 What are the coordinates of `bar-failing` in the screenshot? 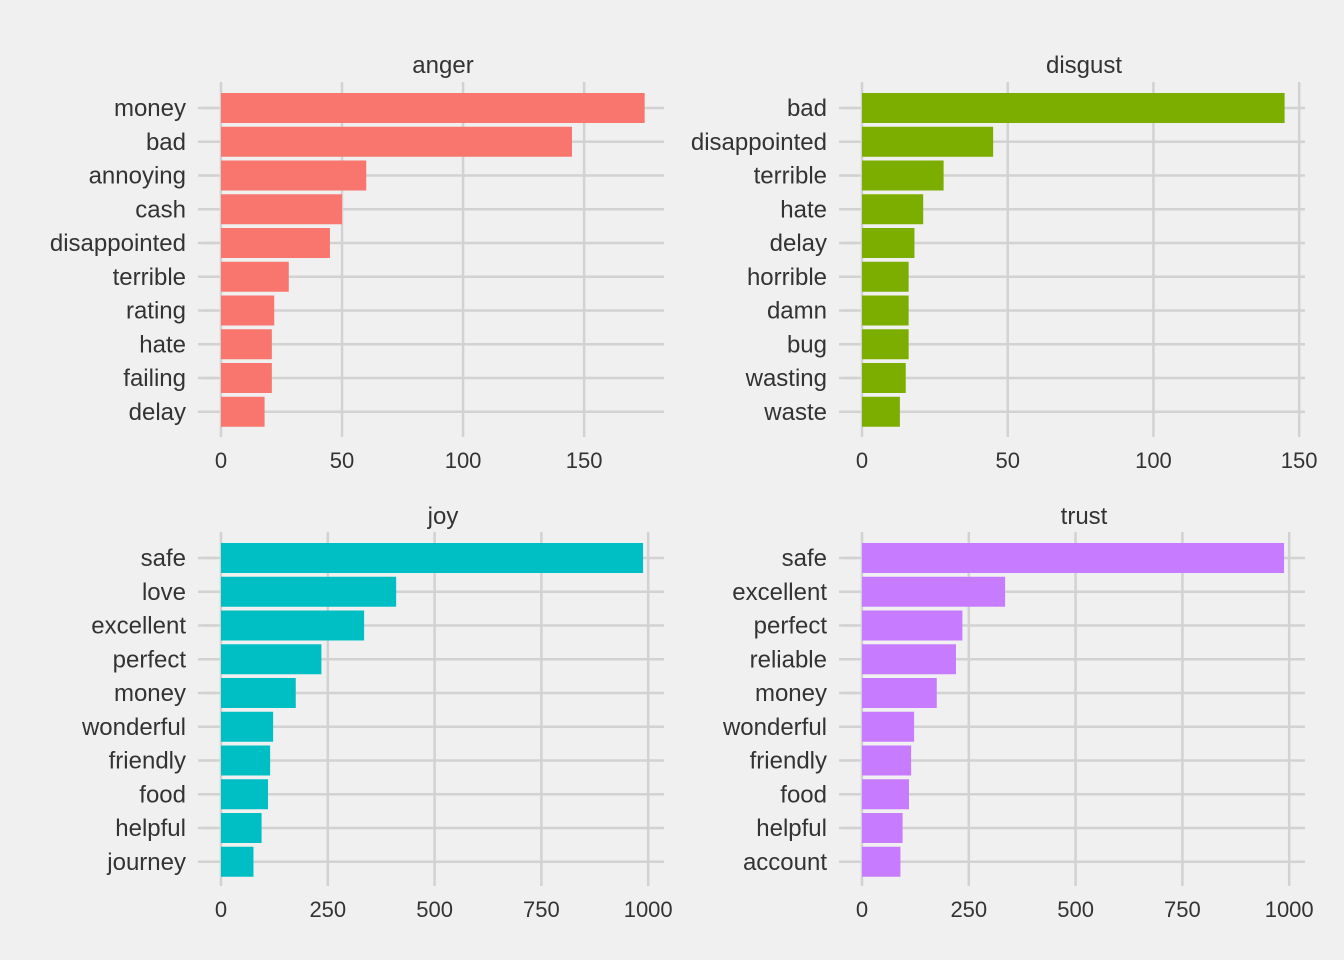 It's located at (246, 378).